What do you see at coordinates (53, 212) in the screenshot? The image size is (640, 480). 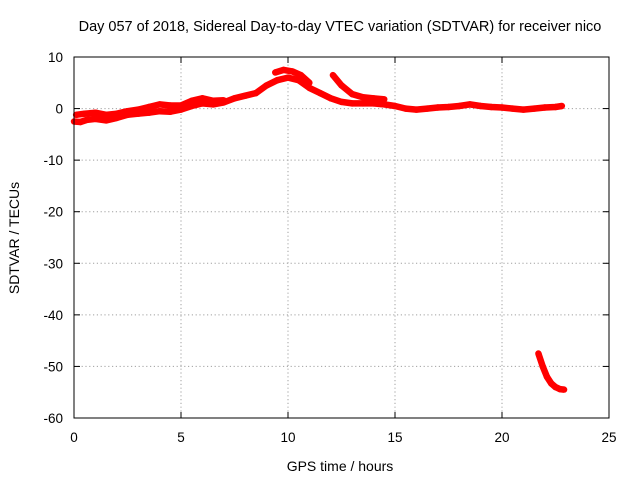 I see `y-tick-label: -20` at bounding box center [53, 212].